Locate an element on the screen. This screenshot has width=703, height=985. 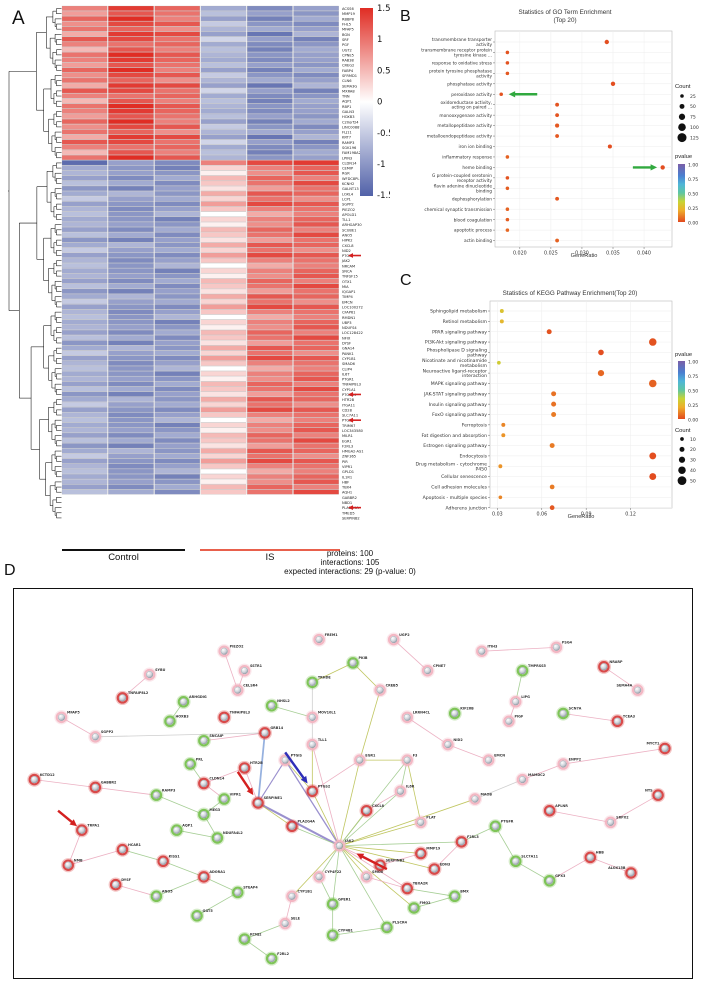
svg-text: ACSS6 is located at coordinates (348, 9).